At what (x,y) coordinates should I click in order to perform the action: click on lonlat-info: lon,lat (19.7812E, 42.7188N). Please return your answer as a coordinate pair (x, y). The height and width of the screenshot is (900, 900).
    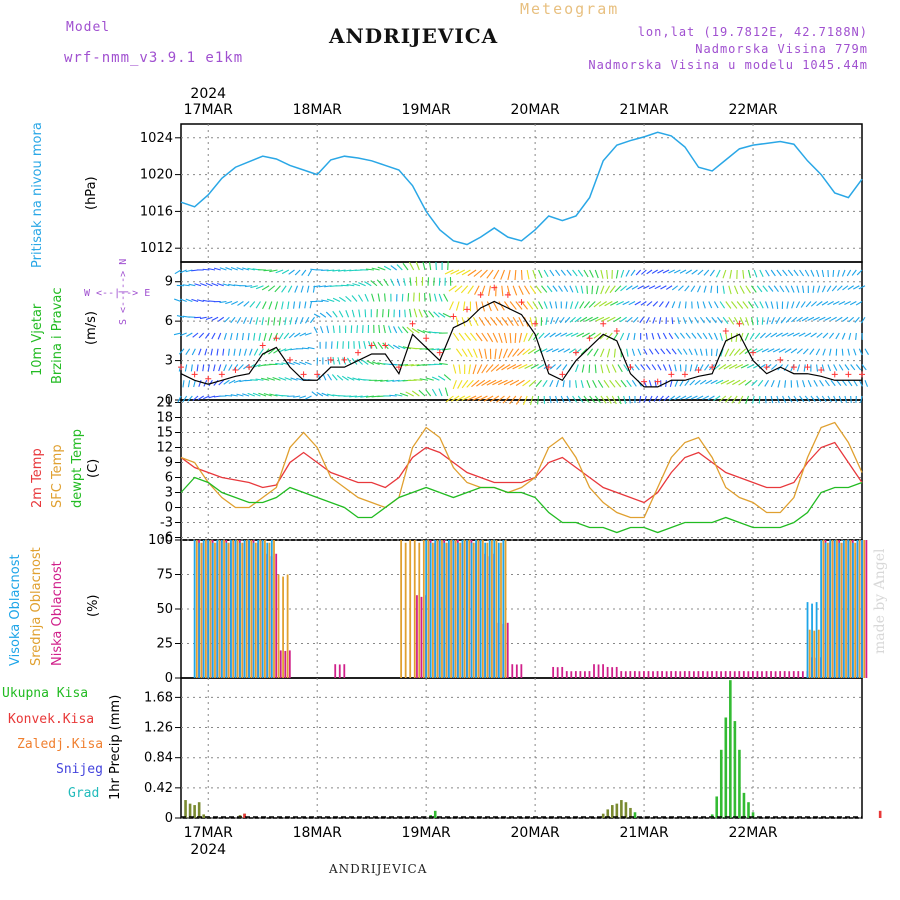
    Looking at the image, I should click on (752, 32).